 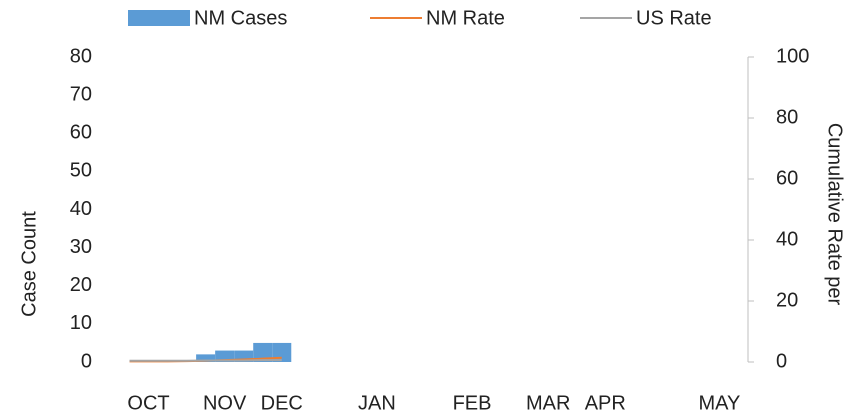 I want to click on y2-tick-label: 0, so click(x=781, y=361).